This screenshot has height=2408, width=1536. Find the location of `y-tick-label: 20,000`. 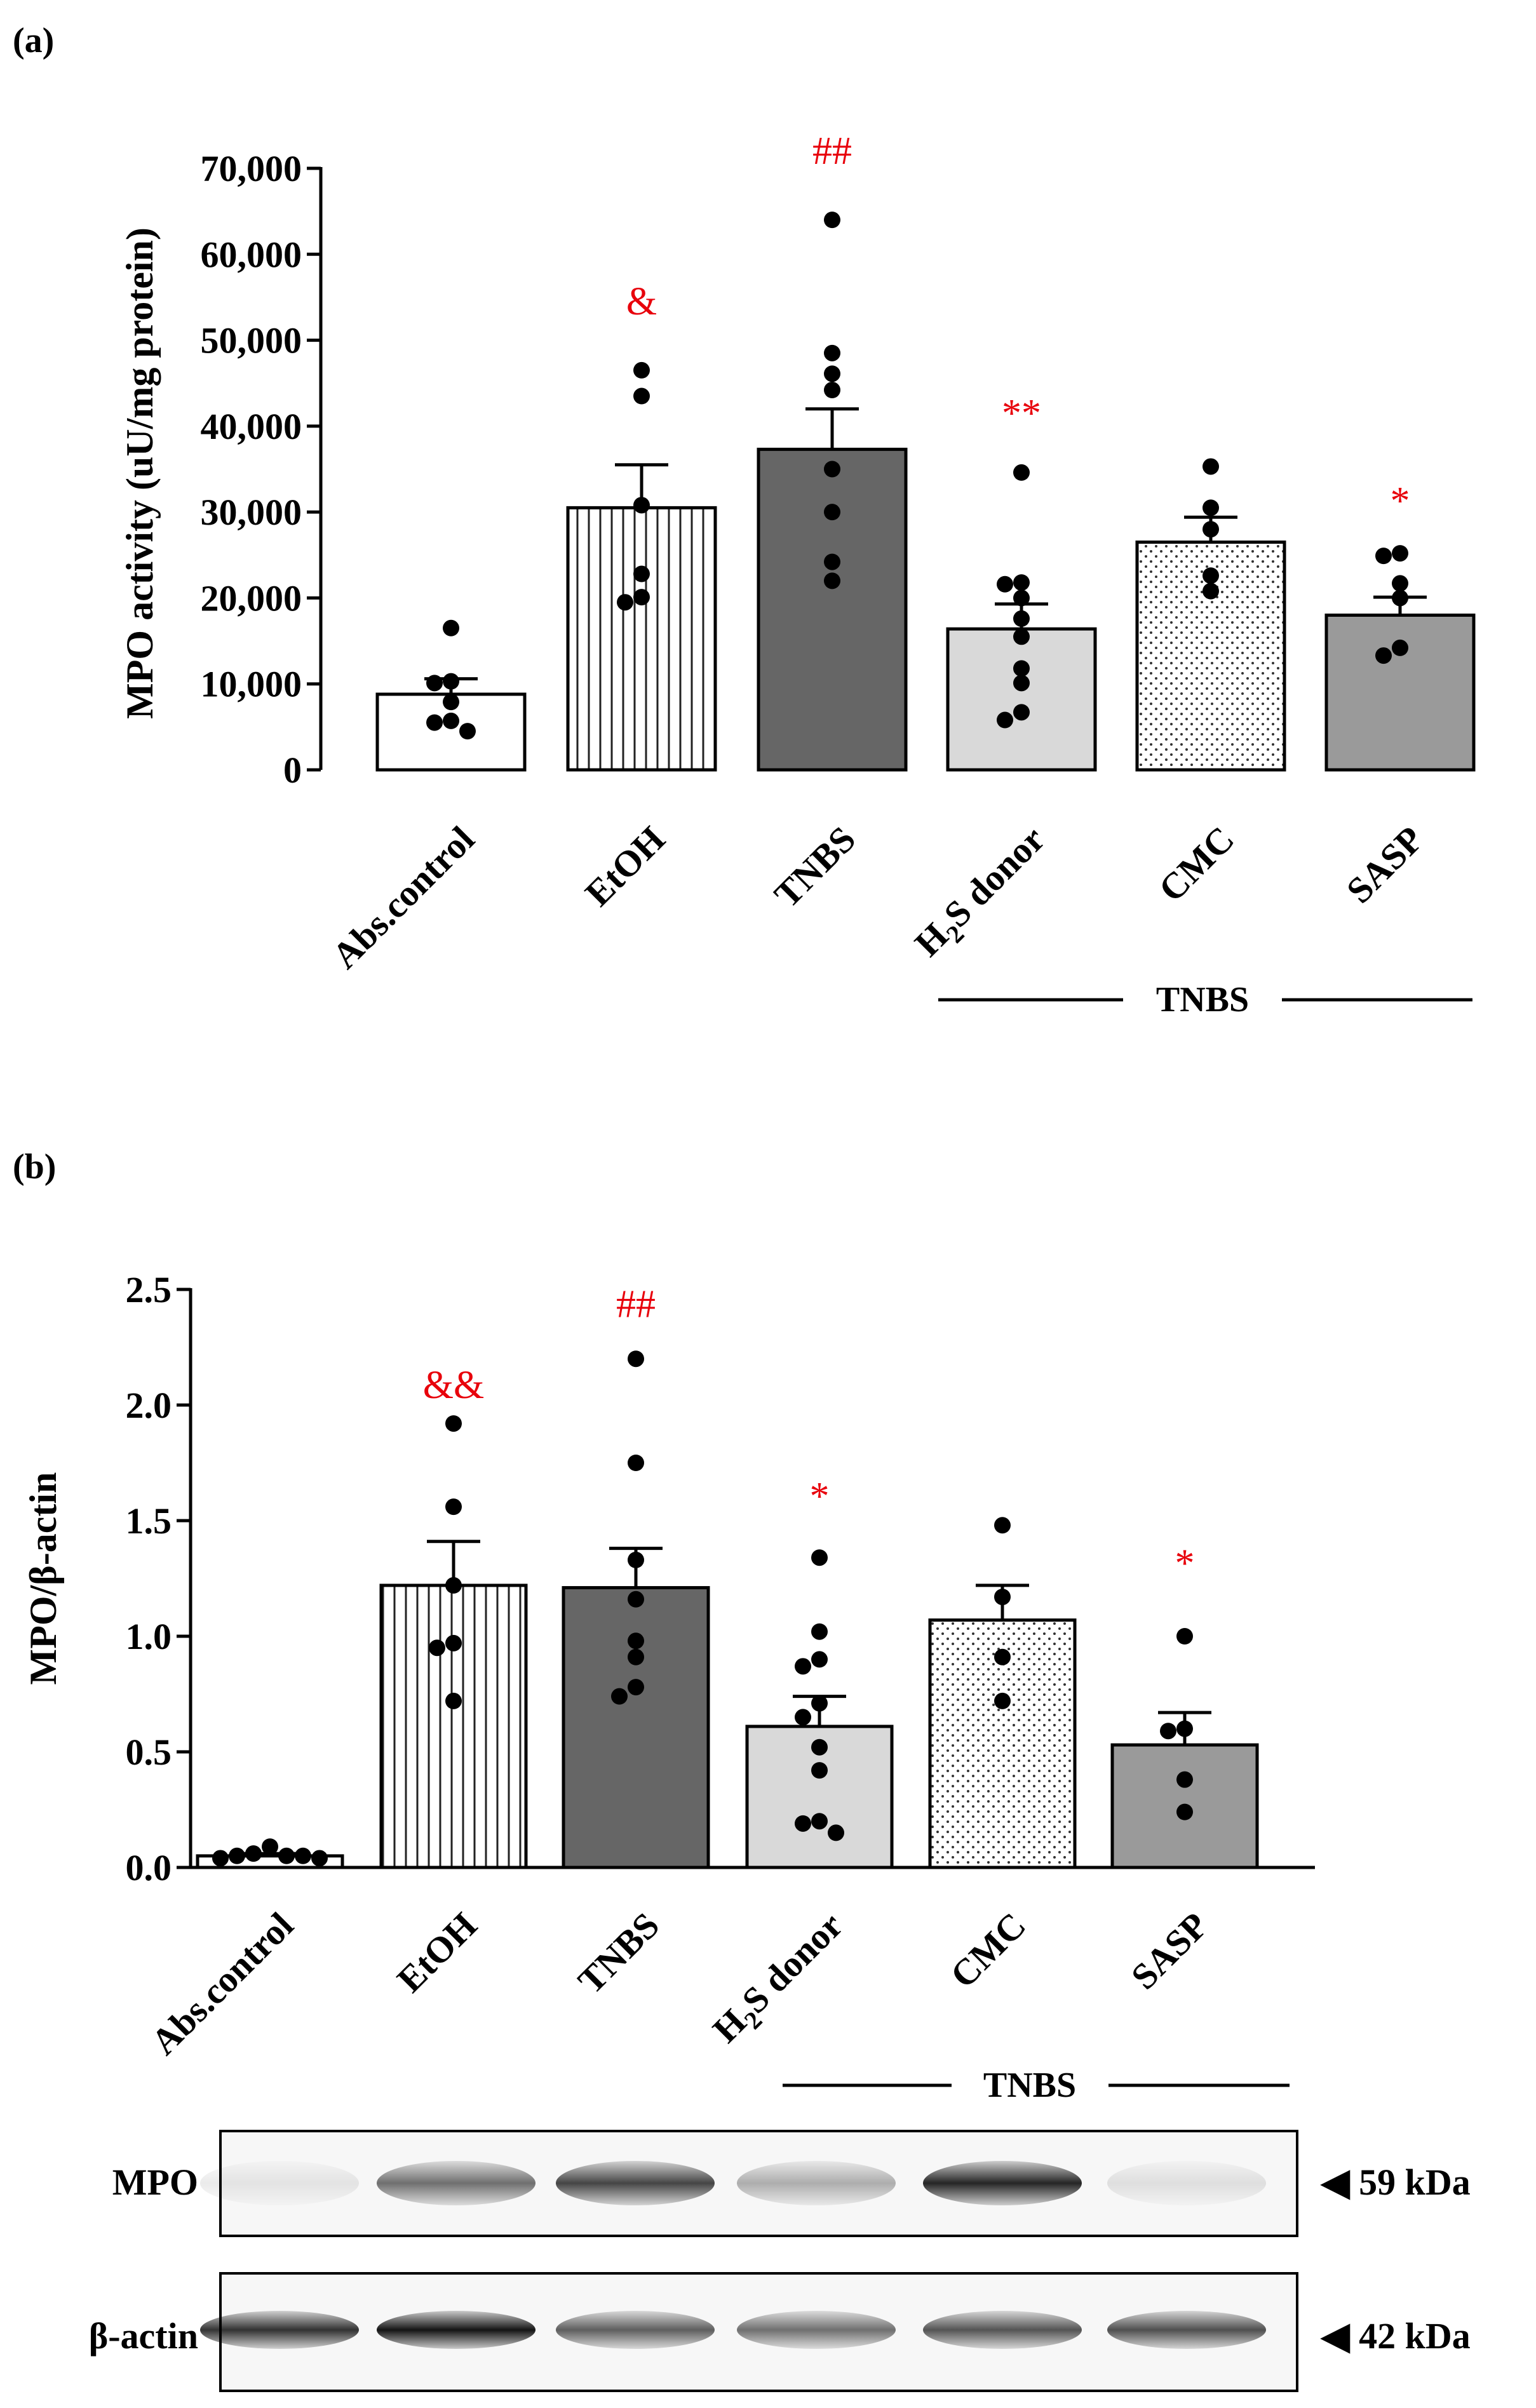

y-tick-label: 20,000 is located at coordinates (251, 598).